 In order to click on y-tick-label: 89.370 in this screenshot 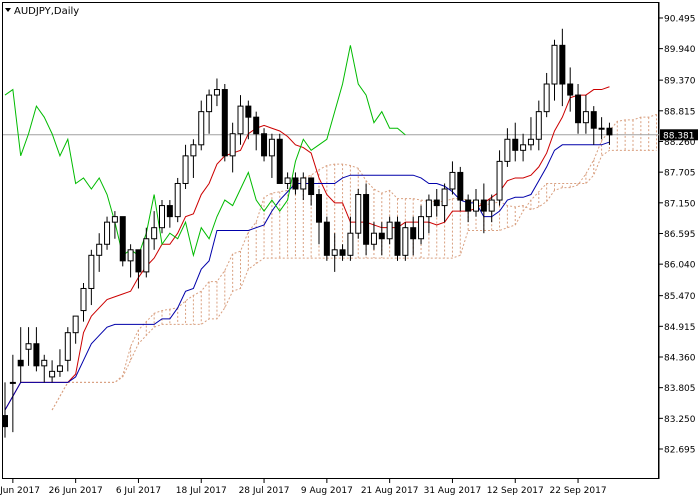, I will do `click(680, 82)`.